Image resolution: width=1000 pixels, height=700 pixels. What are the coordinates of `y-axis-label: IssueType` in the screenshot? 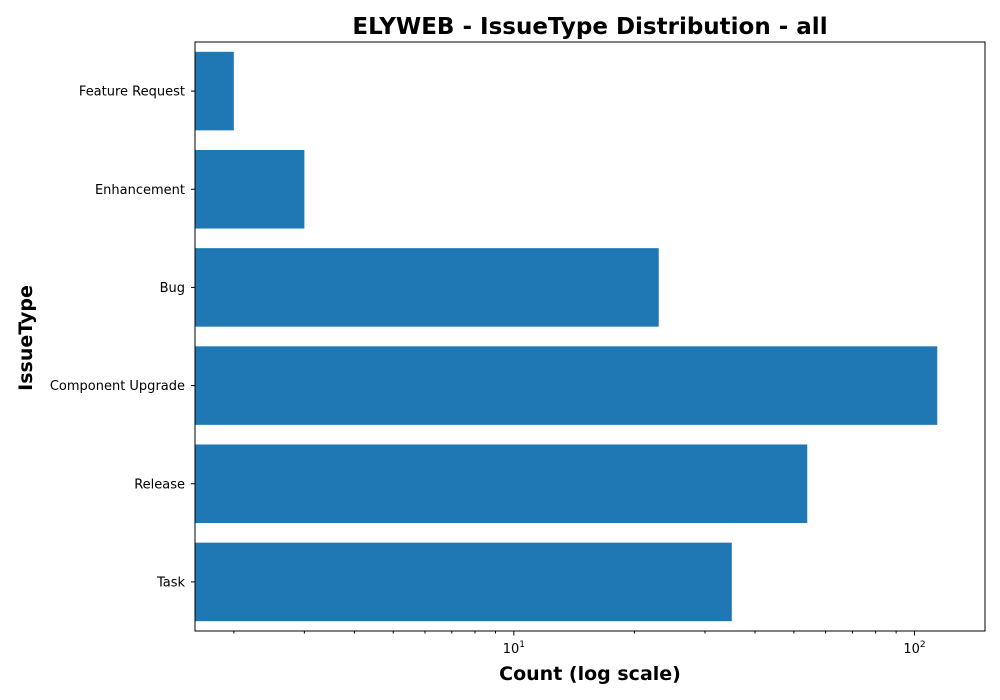 It's located at (26, 338).